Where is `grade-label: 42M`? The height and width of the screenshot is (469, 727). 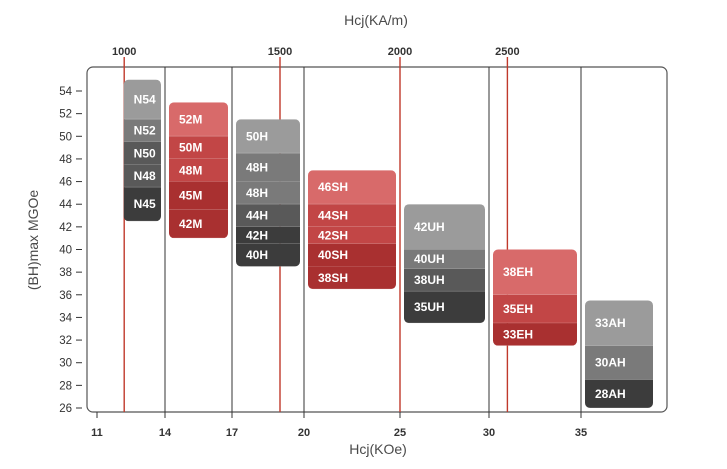
grade-label: 42M is located at coordinates (190, 224).